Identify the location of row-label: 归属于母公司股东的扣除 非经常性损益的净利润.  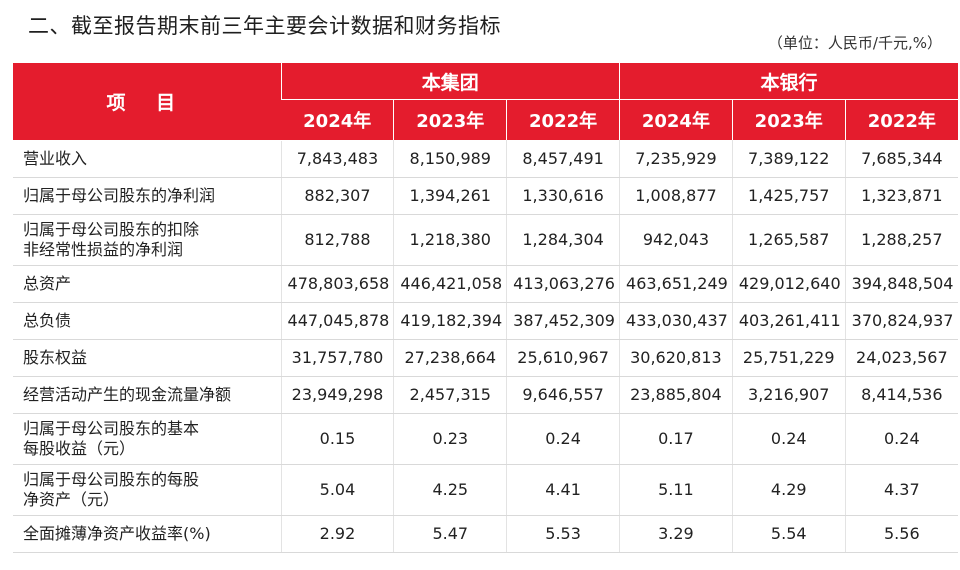
(147, 240).